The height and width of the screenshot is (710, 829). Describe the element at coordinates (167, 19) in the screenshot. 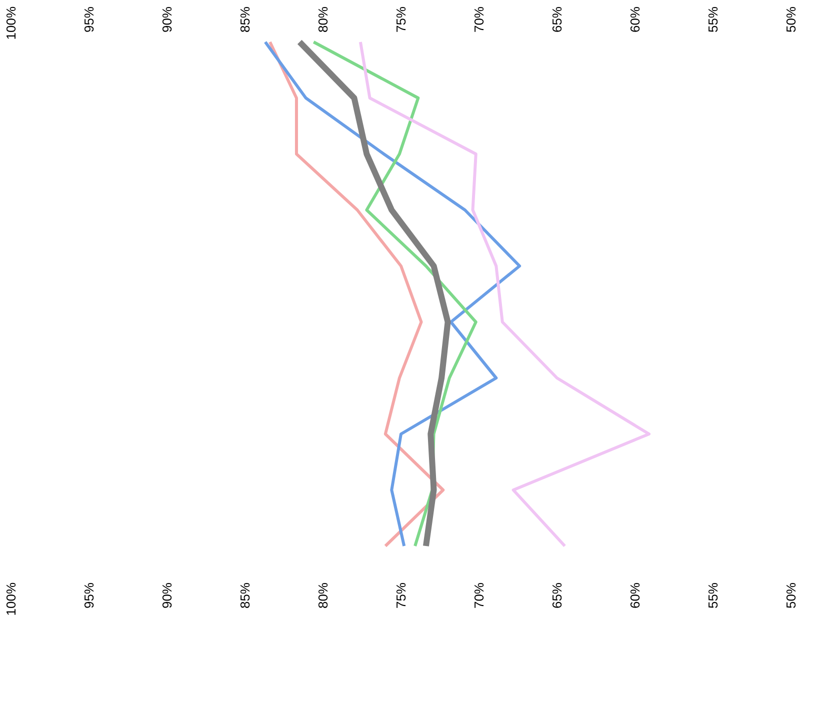

I see `x2-tick-label: 90%` at that location.